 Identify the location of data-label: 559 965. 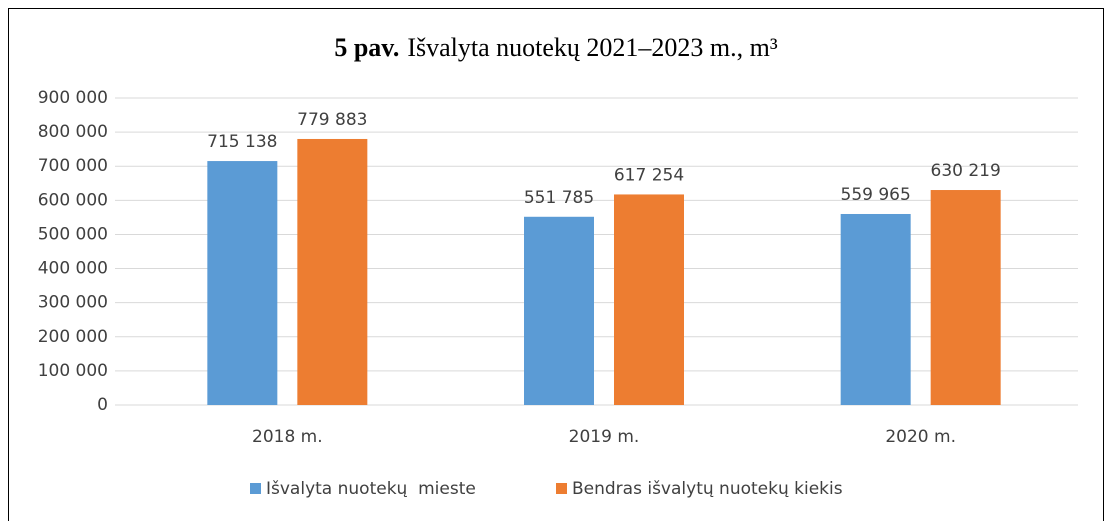
(876, 195).